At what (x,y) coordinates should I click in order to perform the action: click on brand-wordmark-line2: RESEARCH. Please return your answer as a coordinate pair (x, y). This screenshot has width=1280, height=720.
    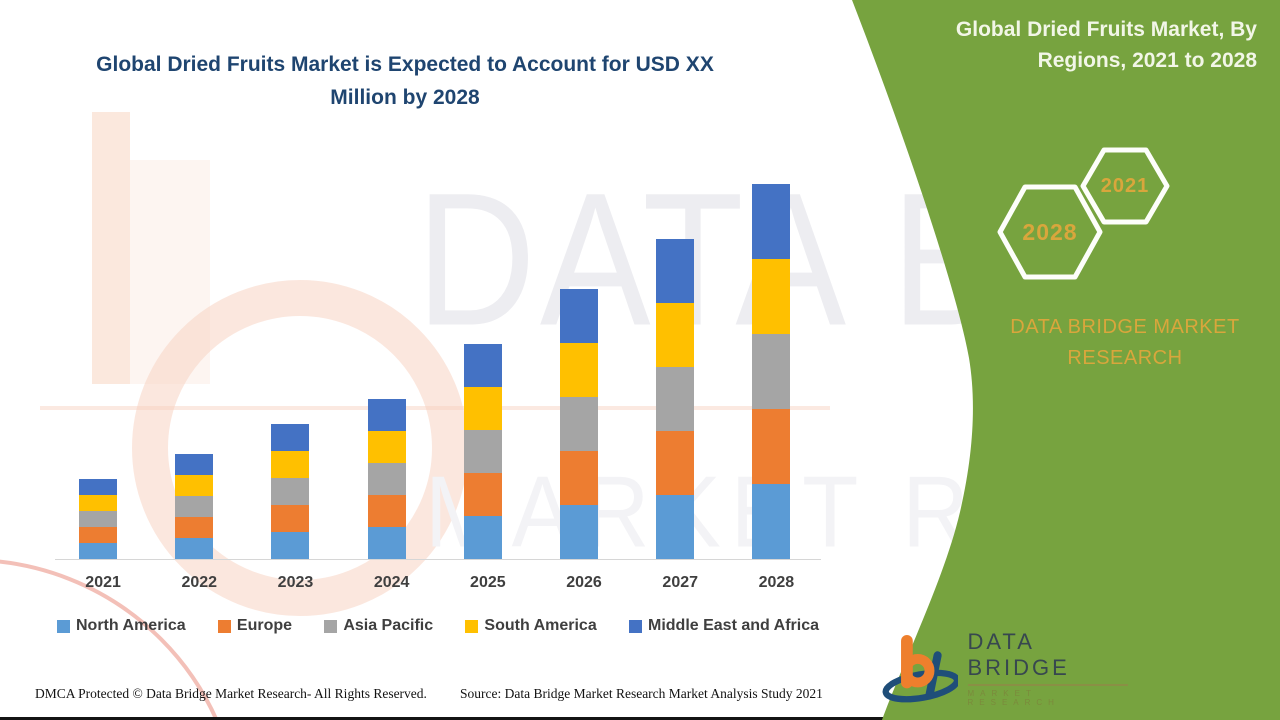
    Looking at the image, I should click on (1125, 358).